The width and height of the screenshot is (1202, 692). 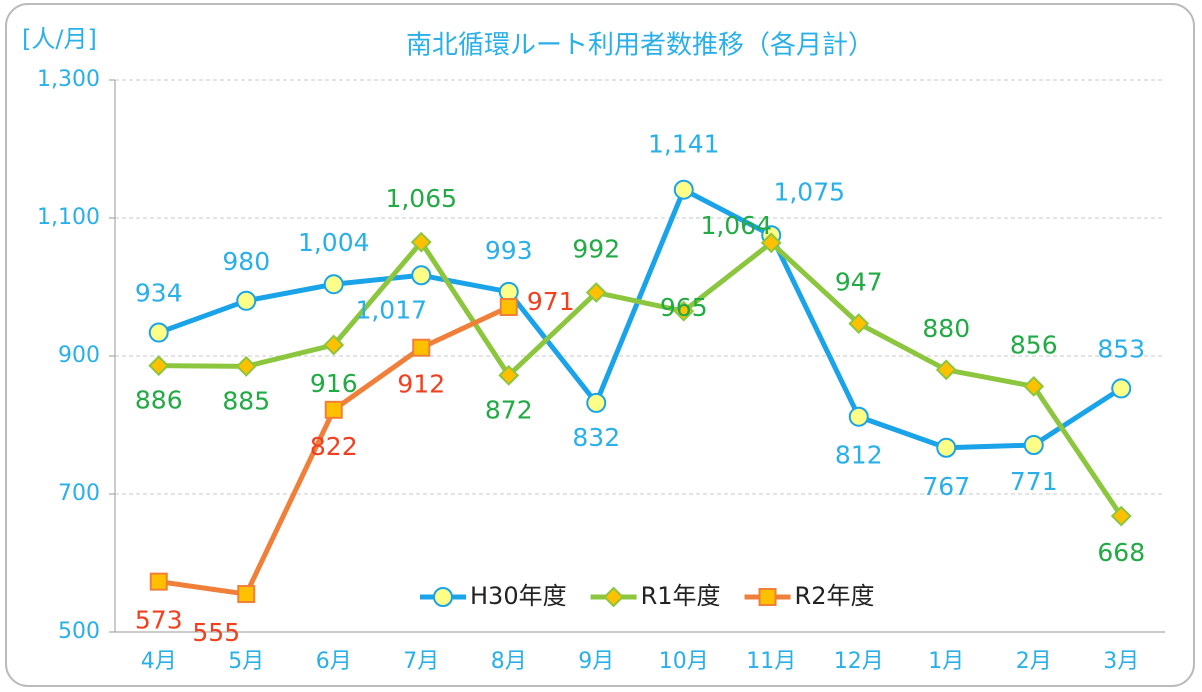 What do you see at coordinates (246, 261) in the screenshot?
I see `data-label: 980` at bounding box center [246, 261].